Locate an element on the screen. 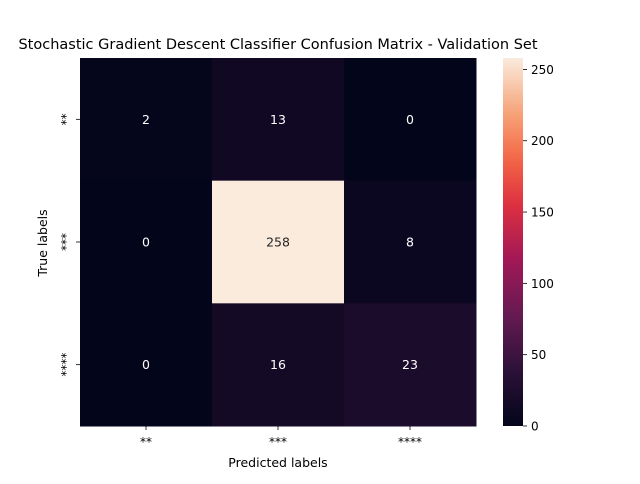 The image size is (640, 484). x-axis-ticks: ** *** **** is located at coordinates (281, 437).